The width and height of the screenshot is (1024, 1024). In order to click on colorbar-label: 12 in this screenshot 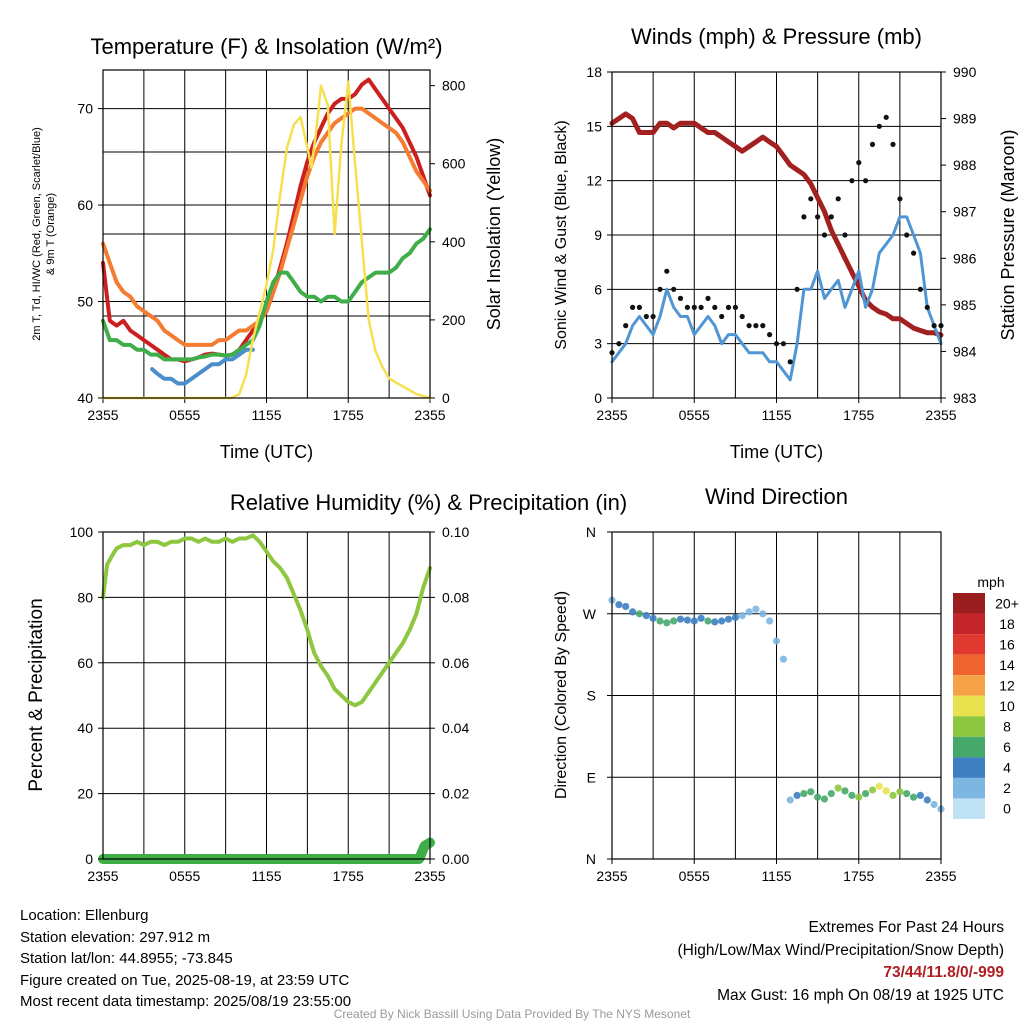, I will do `click(1007, 685)`.